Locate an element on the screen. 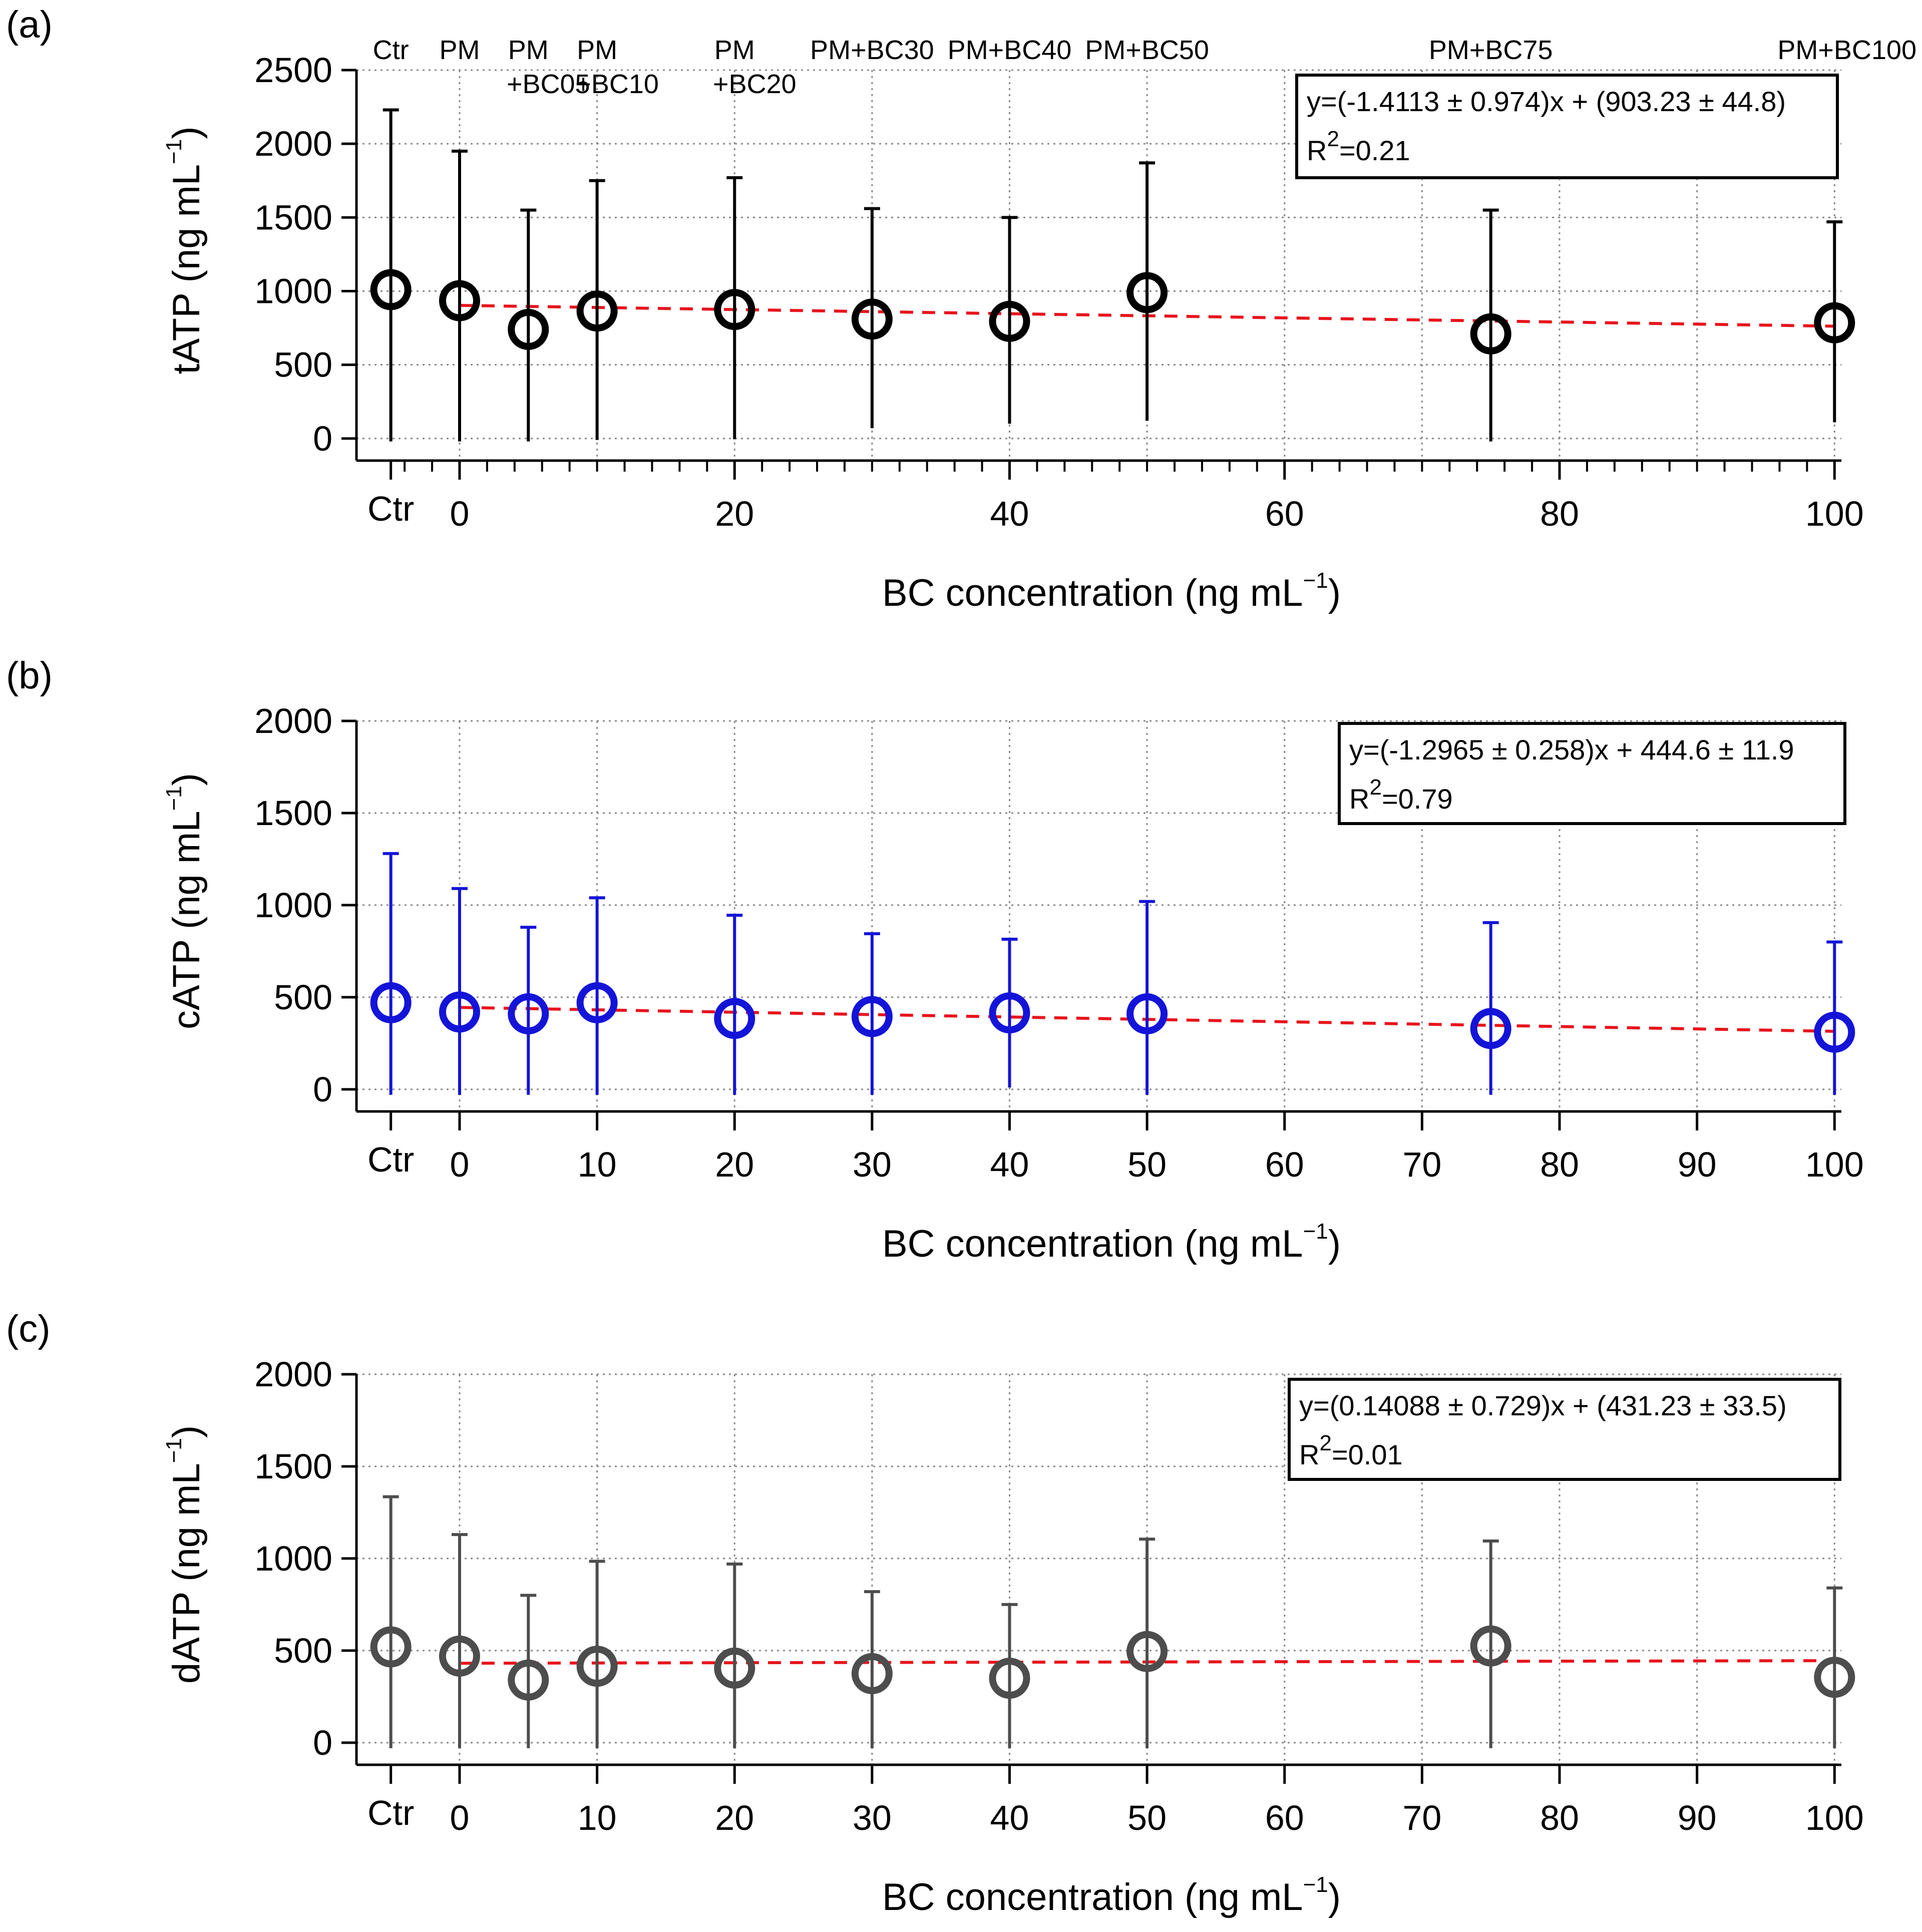 Image resolution: width=1922 pixels, height=1932 pixels. group-label: PM+BC100 is located at coordinates (1847, 50).